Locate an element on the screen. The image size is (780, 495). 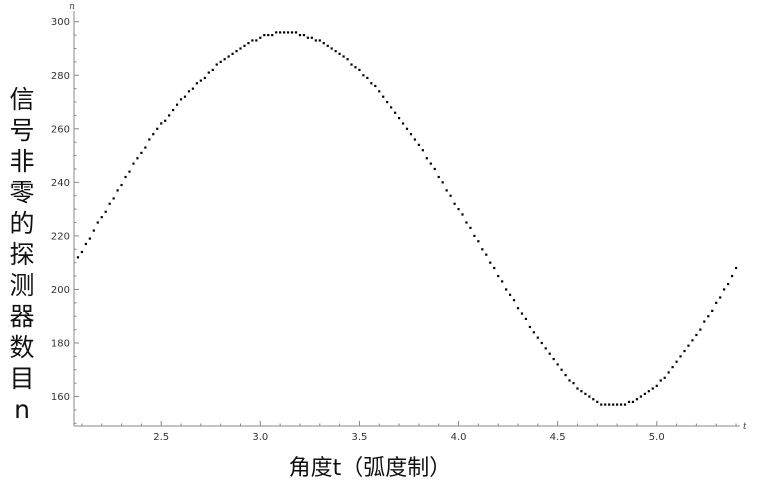
y-tick-label: 300 is located at coordinates (60, 22).